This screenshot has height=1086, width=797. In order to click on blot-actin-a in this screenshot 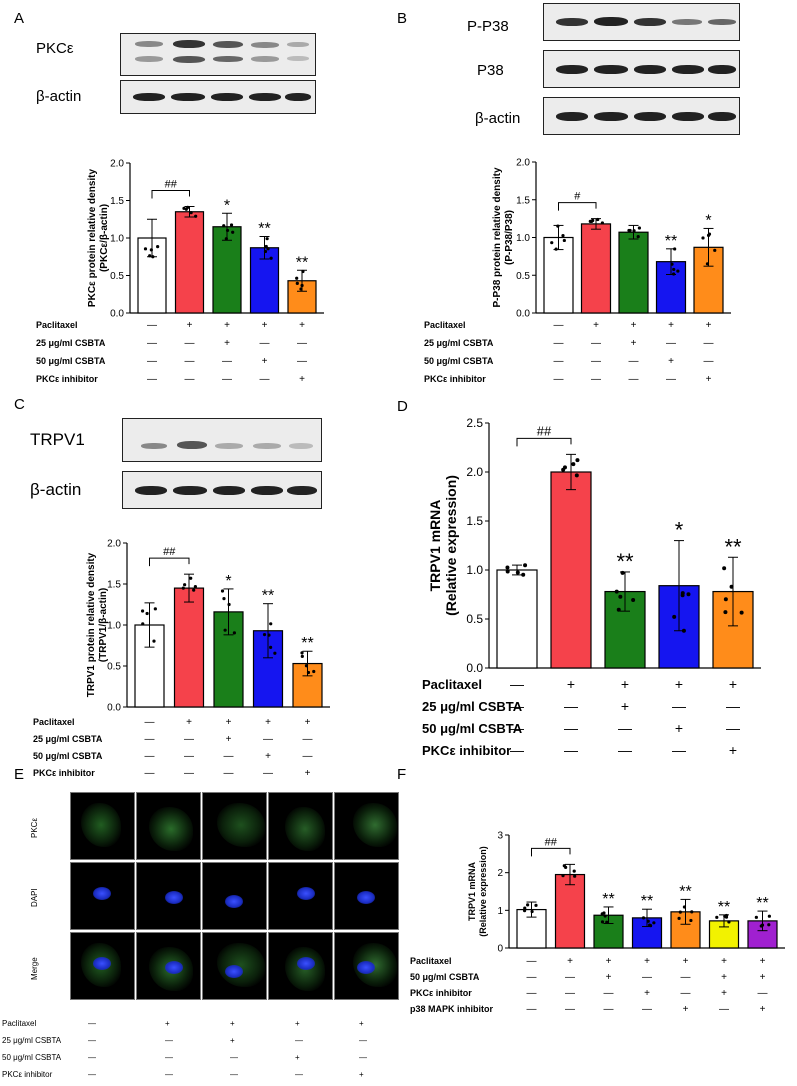, I will do `click(218, 97)`.